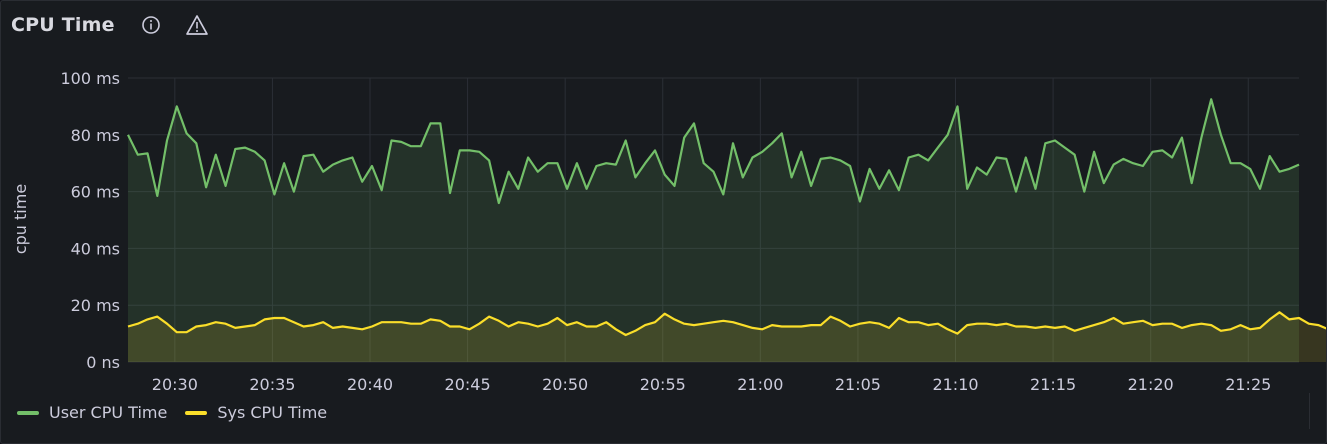 This screenshot has height=444, width=1327. Describe the element at coordinates (95, 135) in the screenshot. I see `y-tick-label: 80 ms` at that location.